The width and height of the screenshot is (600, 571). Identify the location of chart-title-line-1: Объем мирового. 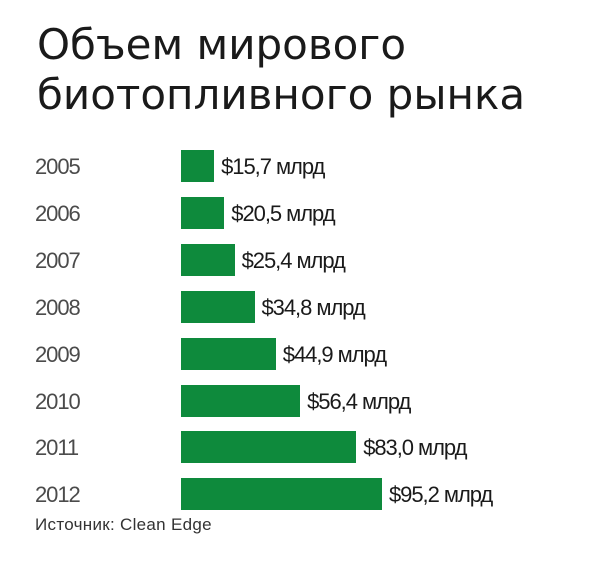
(222, 44).